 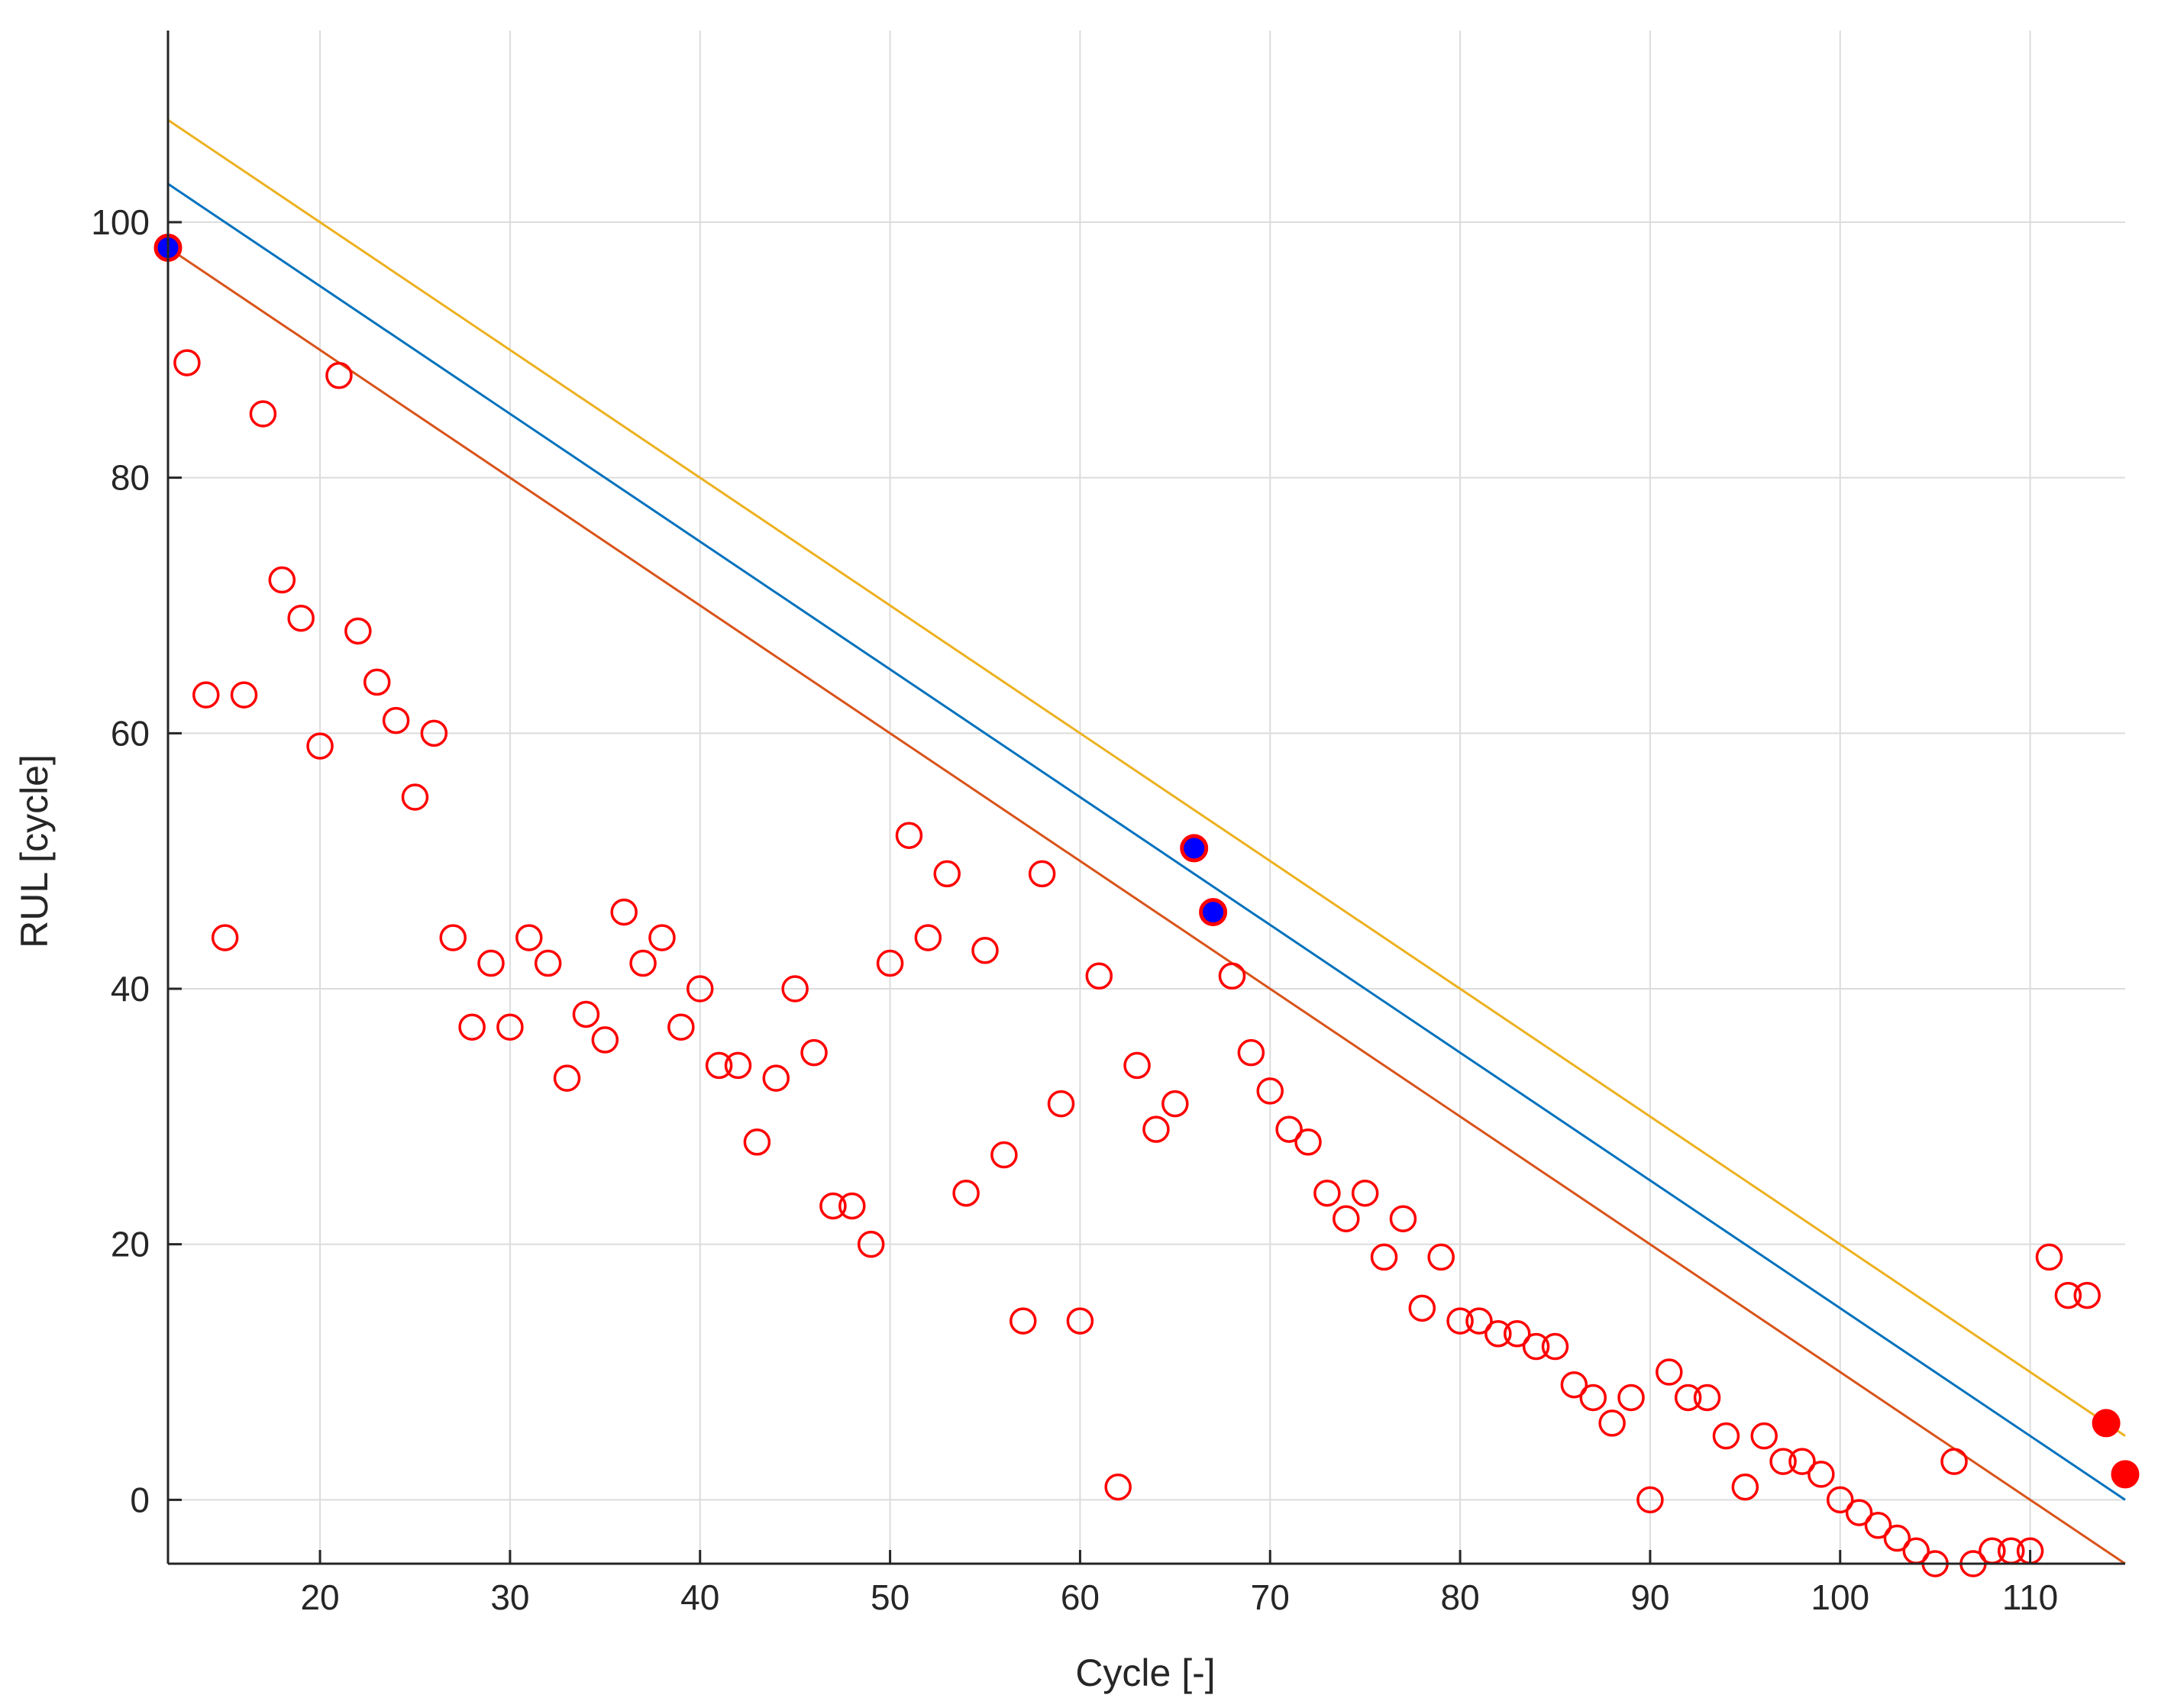 I want to click on y-tick-label: 0, so click(x=140, y=1499).